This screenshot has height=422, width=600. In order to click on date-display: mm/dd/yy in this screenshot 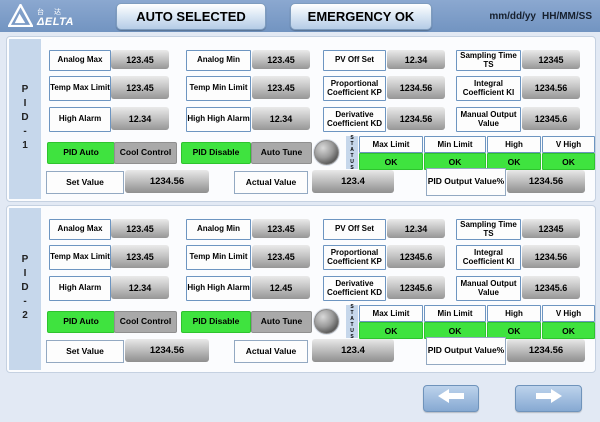, I will do `click(512, 16)`.